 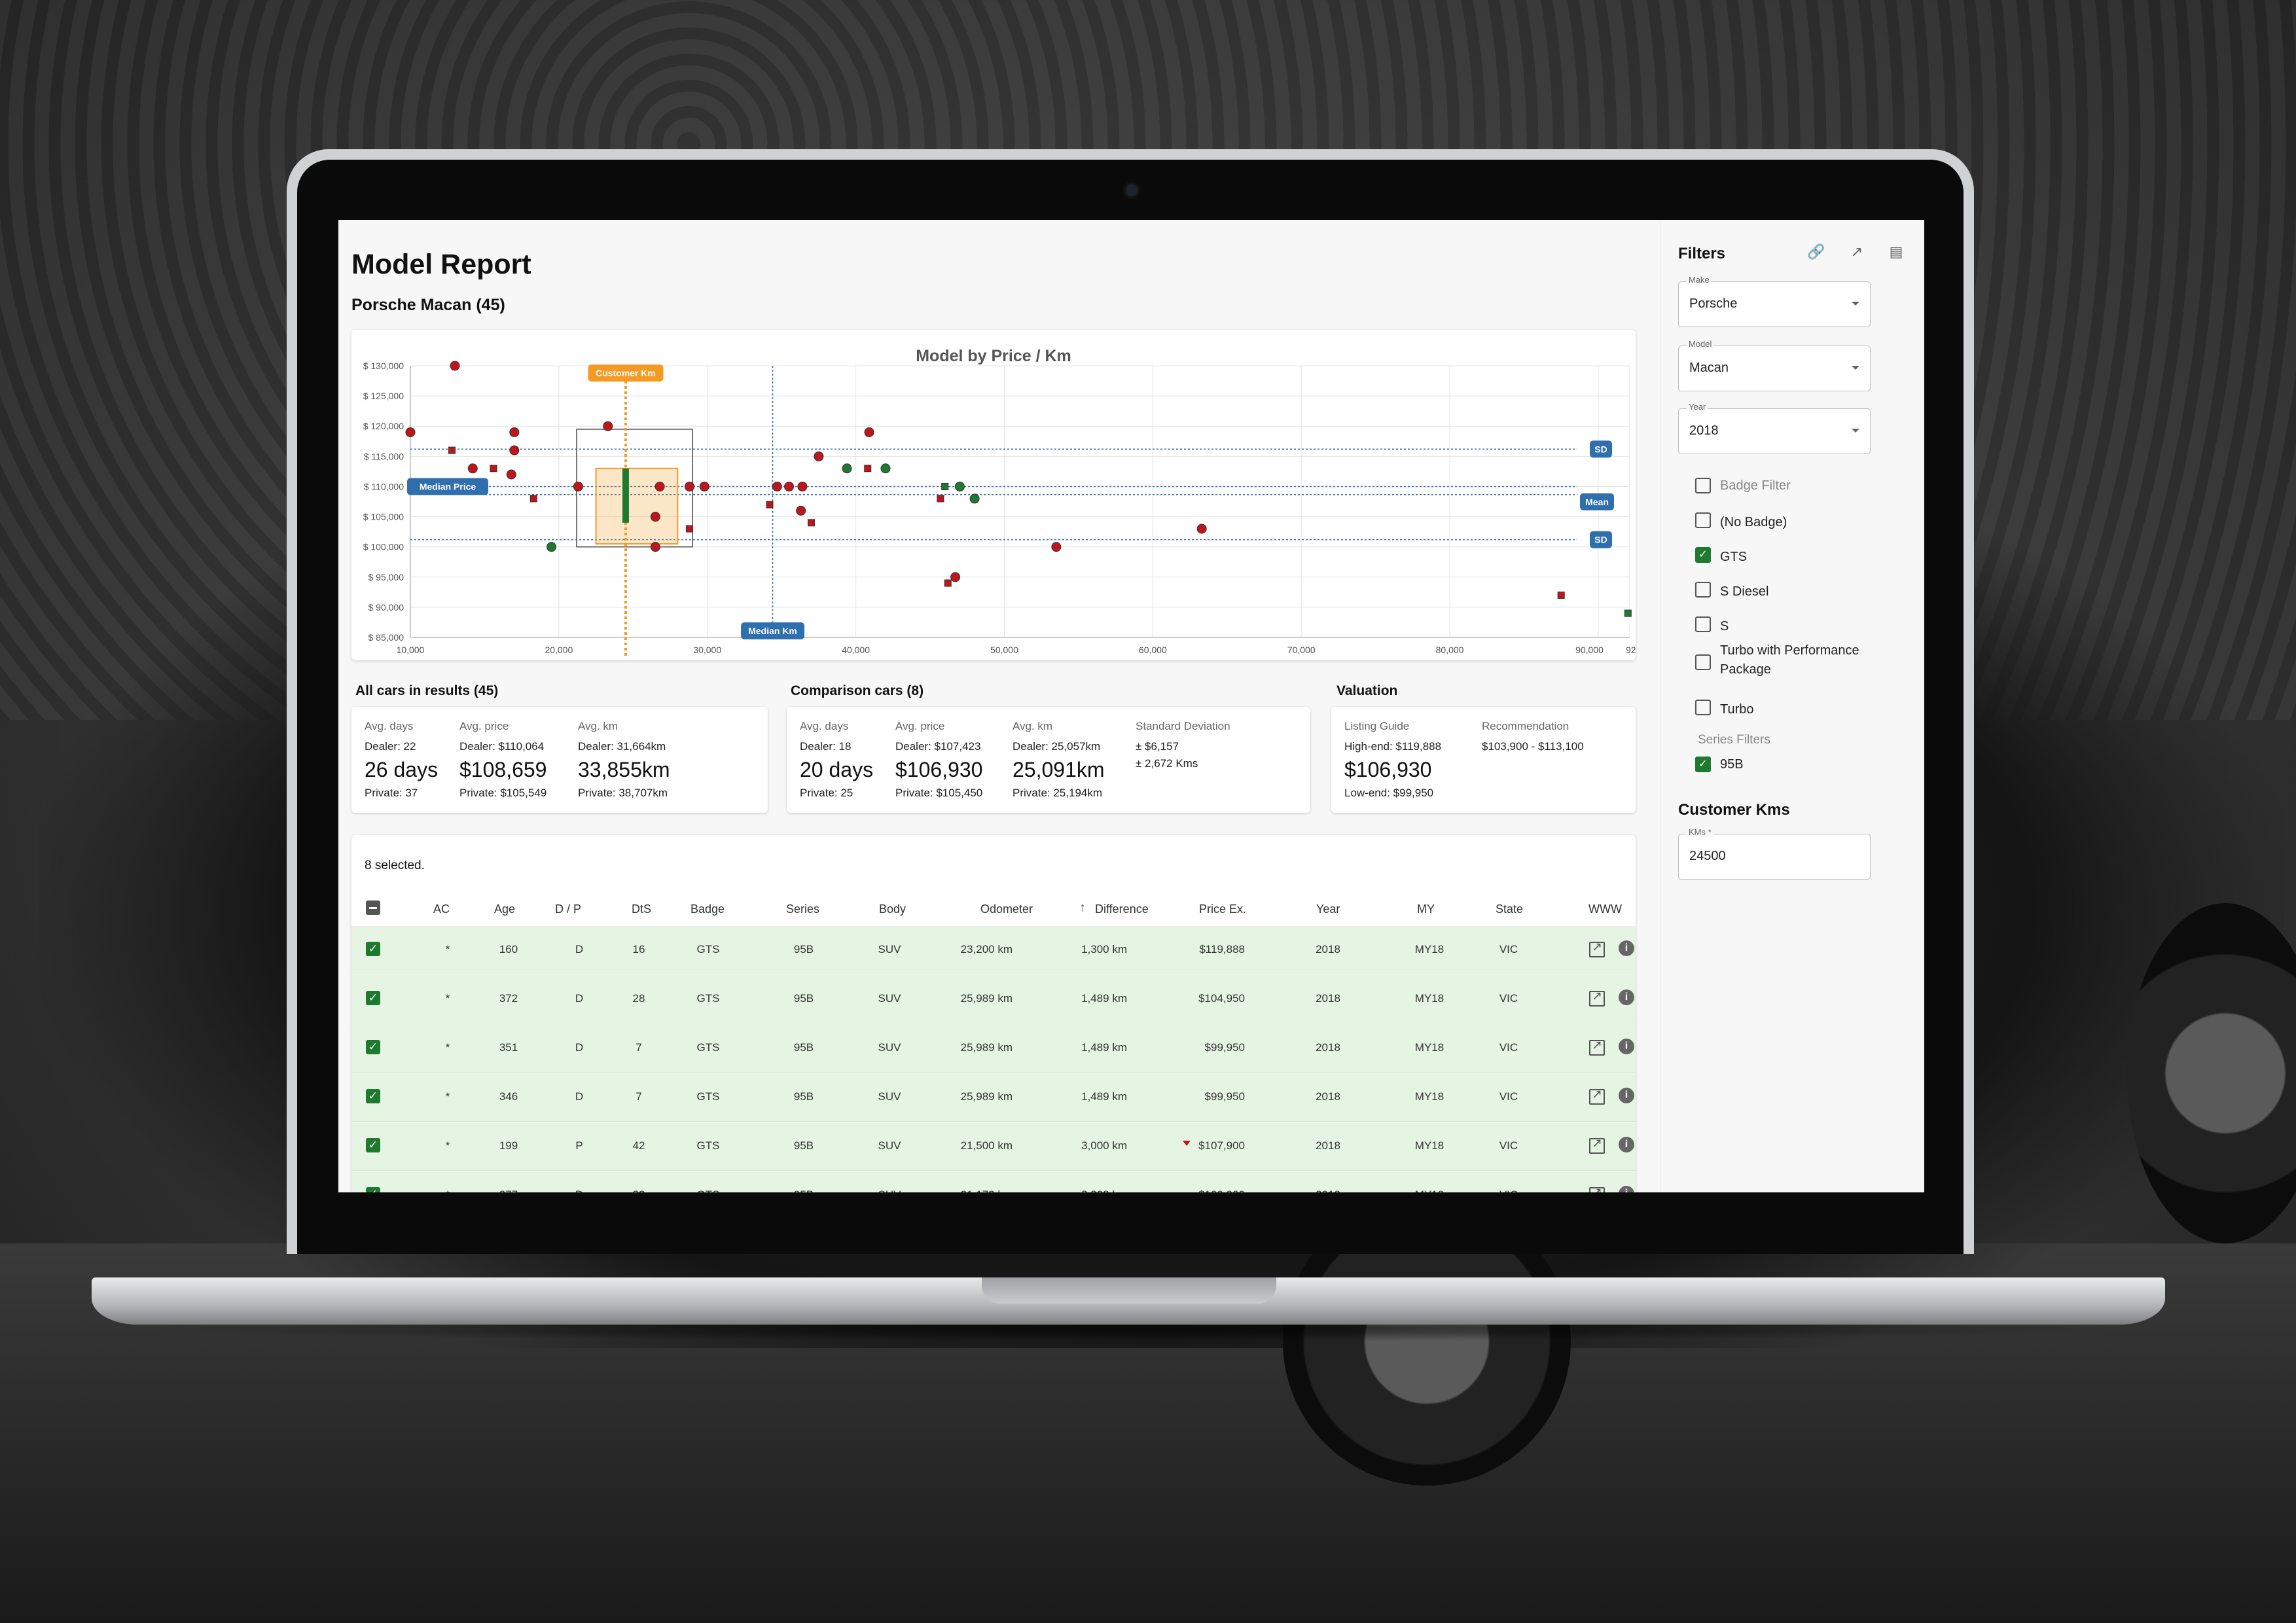 What do you see at coordinates (642, 909) in the screenshot?
I see `col-header-dts: DtS` at bounding box center [642, 909].